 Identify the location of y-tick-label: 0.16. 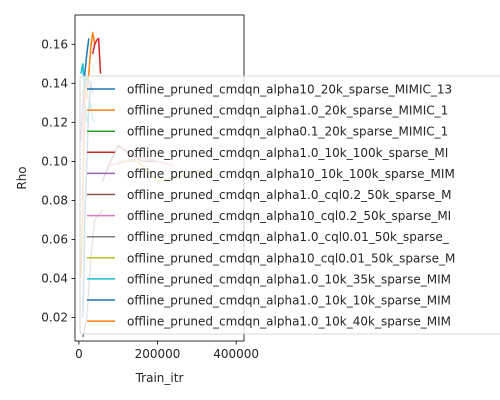
(54, 44).